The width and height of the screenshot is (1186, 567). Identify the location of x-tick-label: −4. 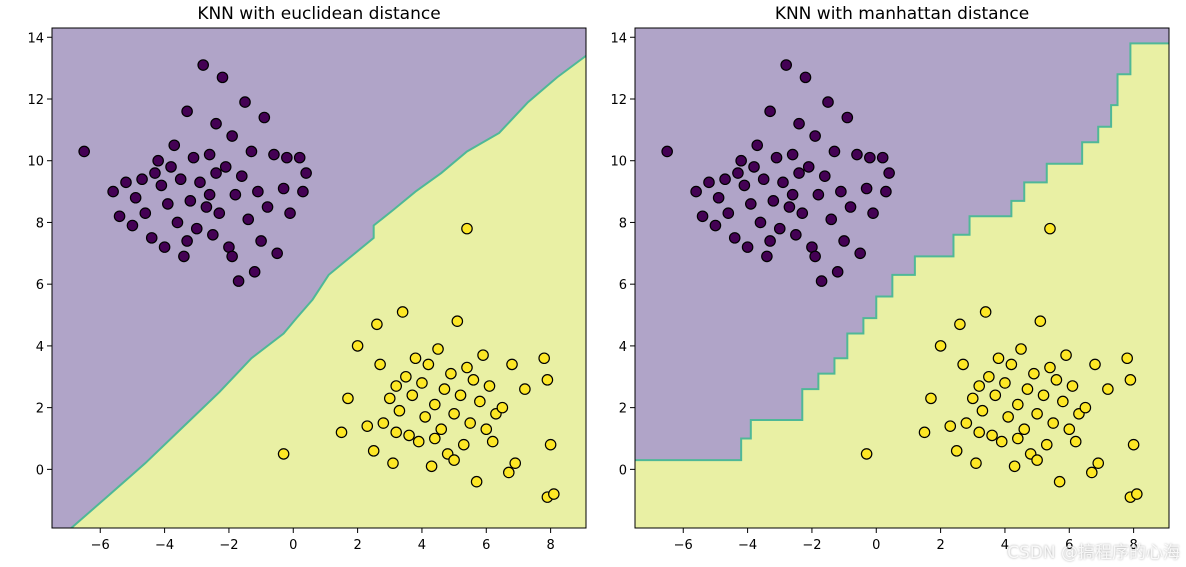
(164, 545).